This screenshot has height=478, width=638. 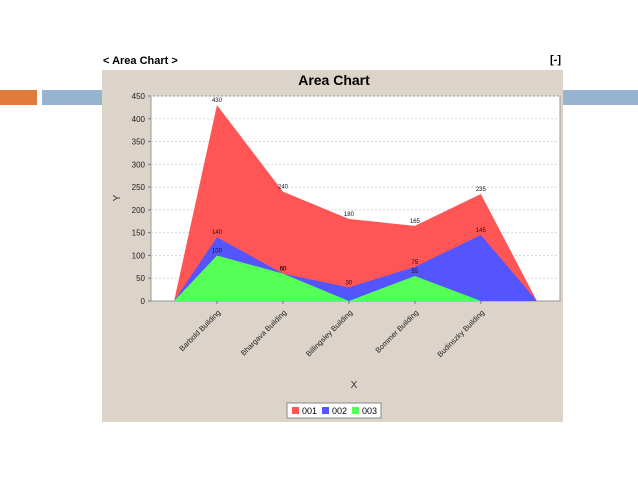 I want to click on y-tick-label: 400, so click(x=139, y=119).